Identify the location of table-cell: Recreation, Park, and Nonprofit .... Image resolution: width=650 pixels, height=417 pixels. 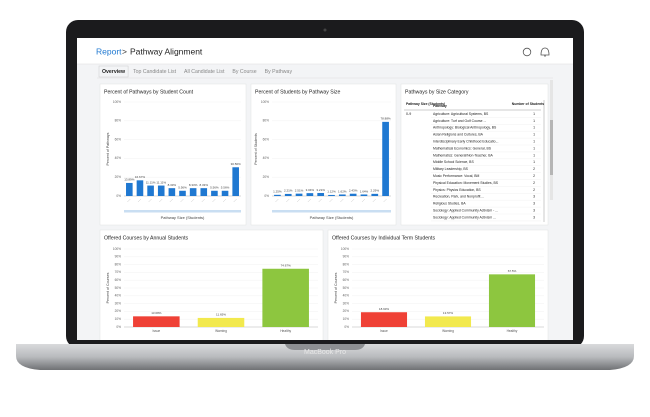
(458, 197).